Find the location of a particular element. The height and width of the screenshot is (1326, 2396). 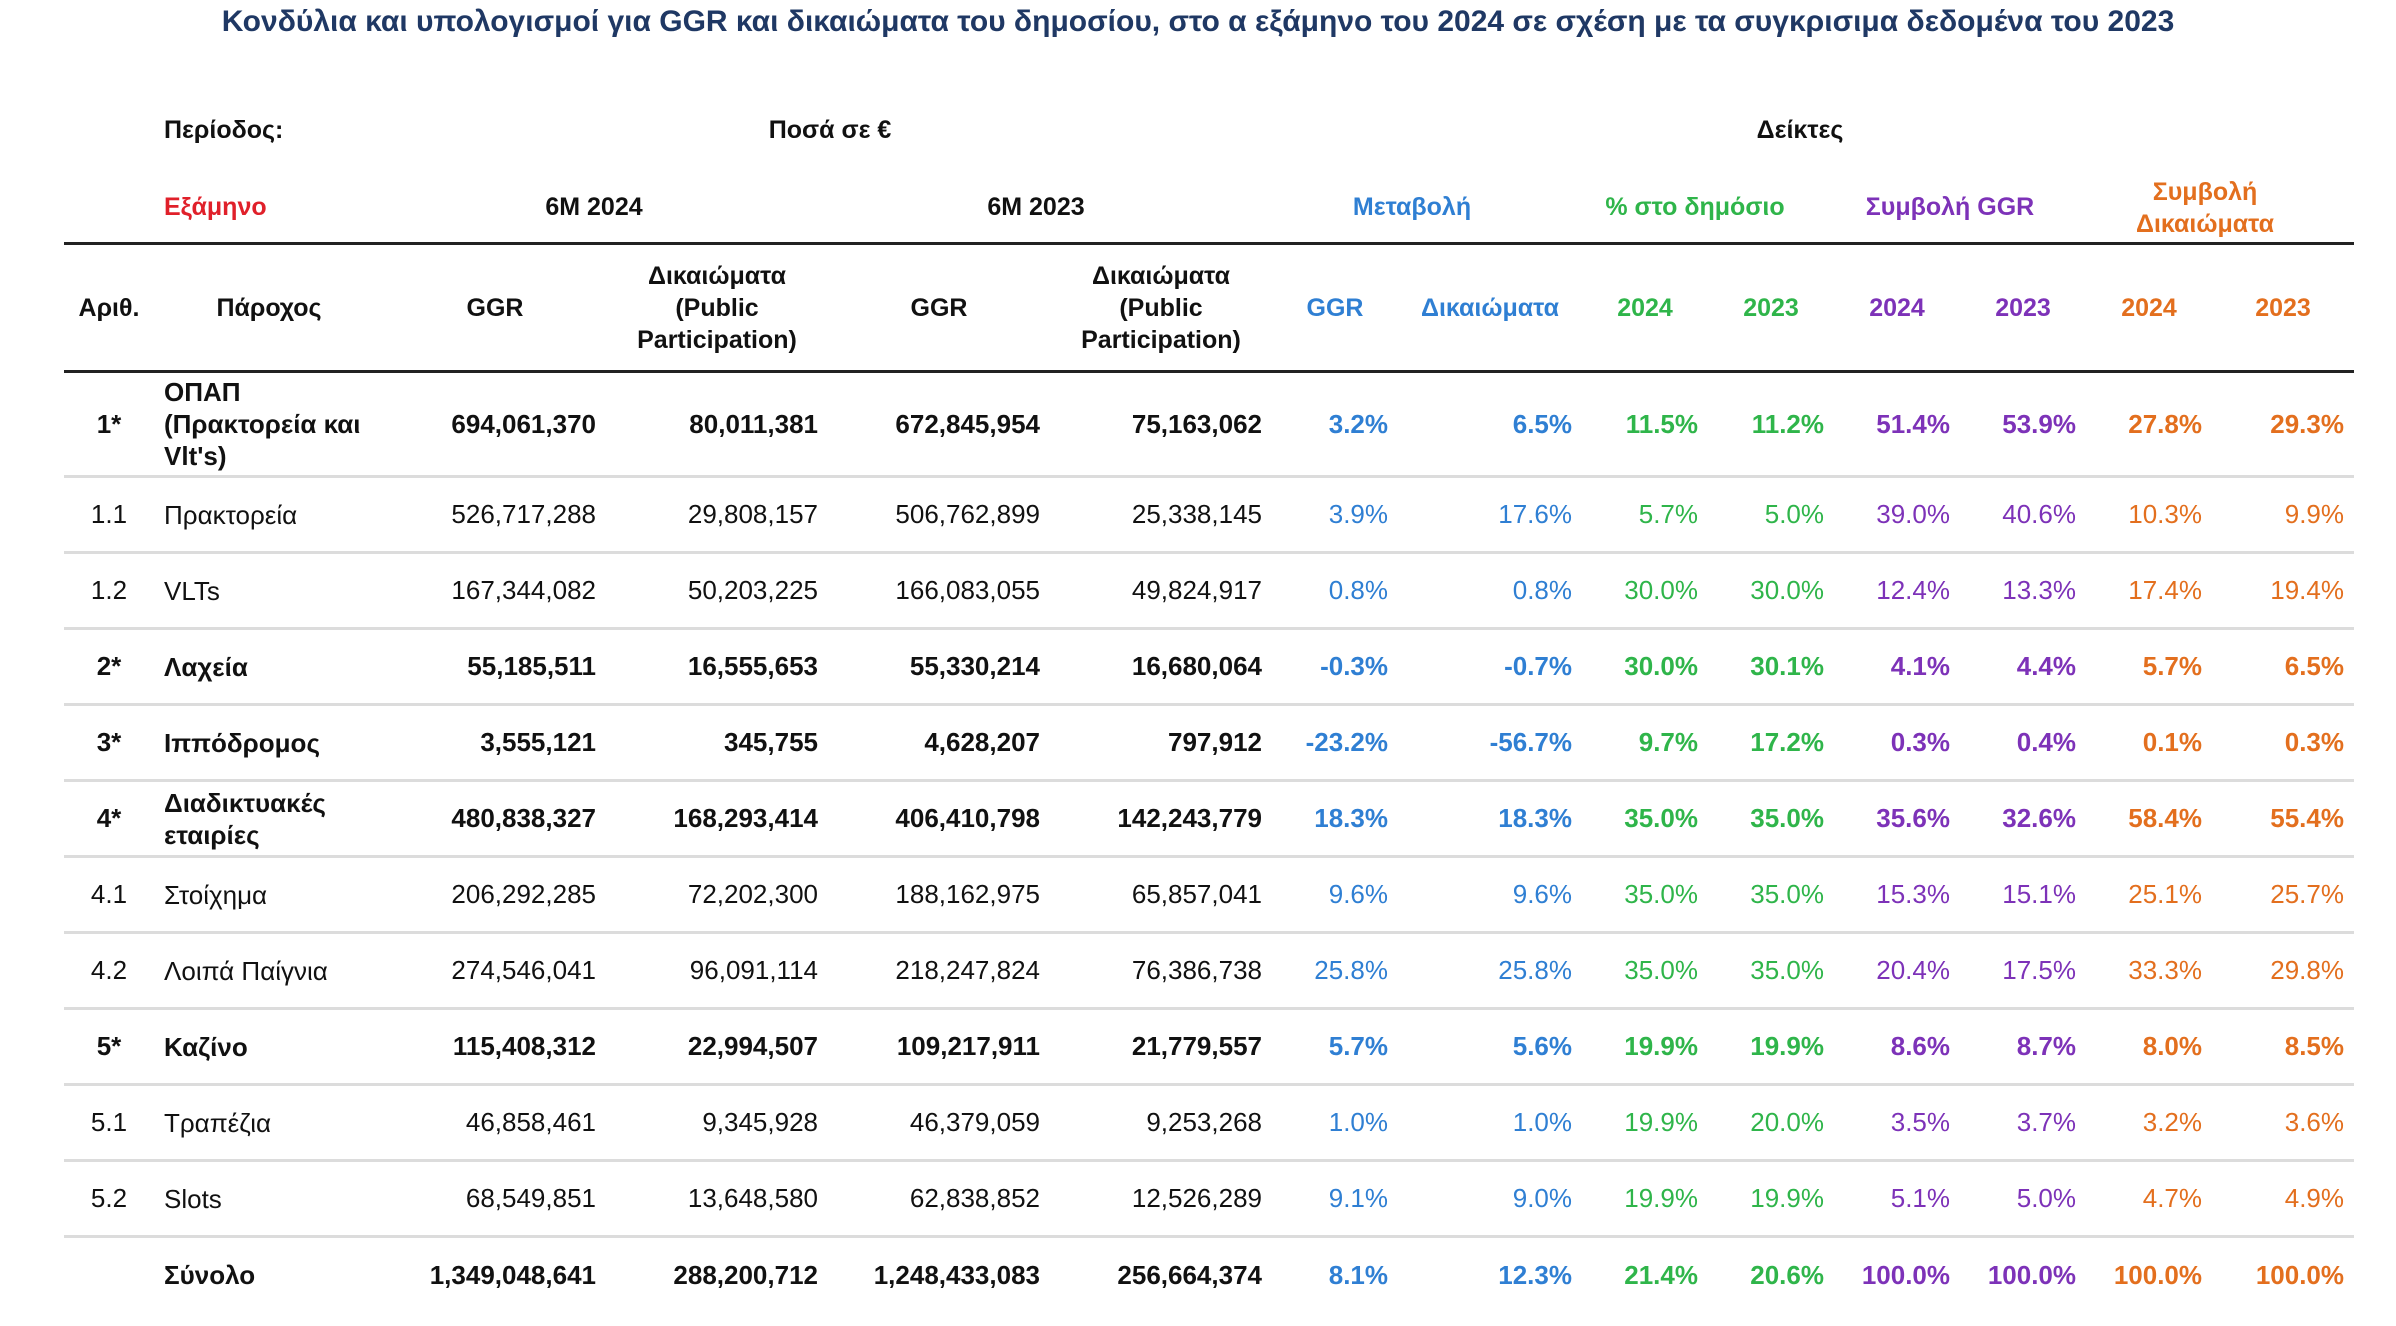

cell-rights24: 168,293,414 is located at coordinates (745, 818).